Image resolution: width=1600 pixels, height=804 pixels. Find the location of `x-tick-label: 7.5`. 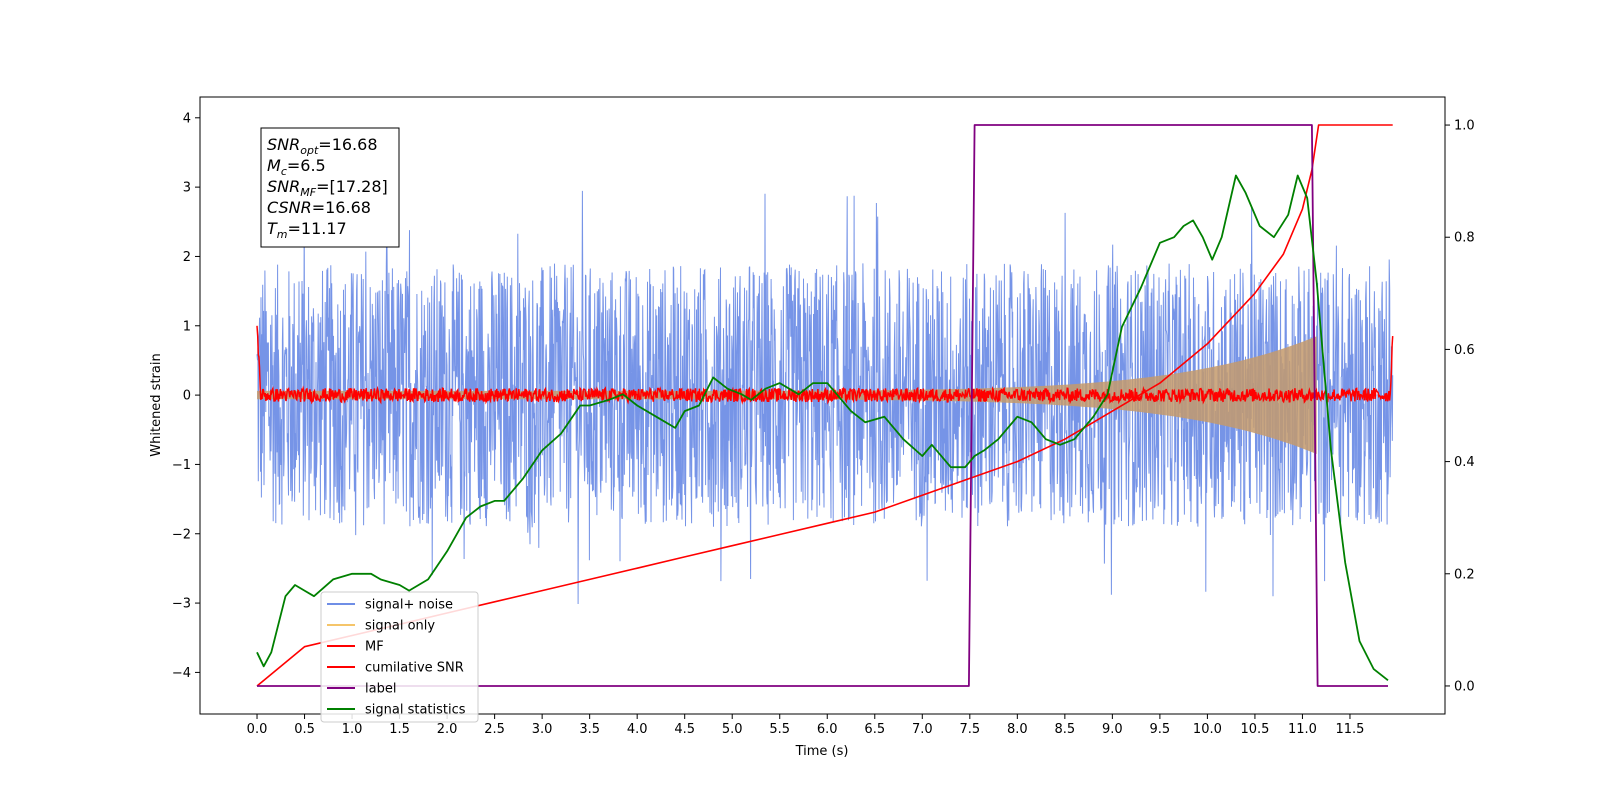

x-tick-label: 7.5 is located at coordinates (969, 729).